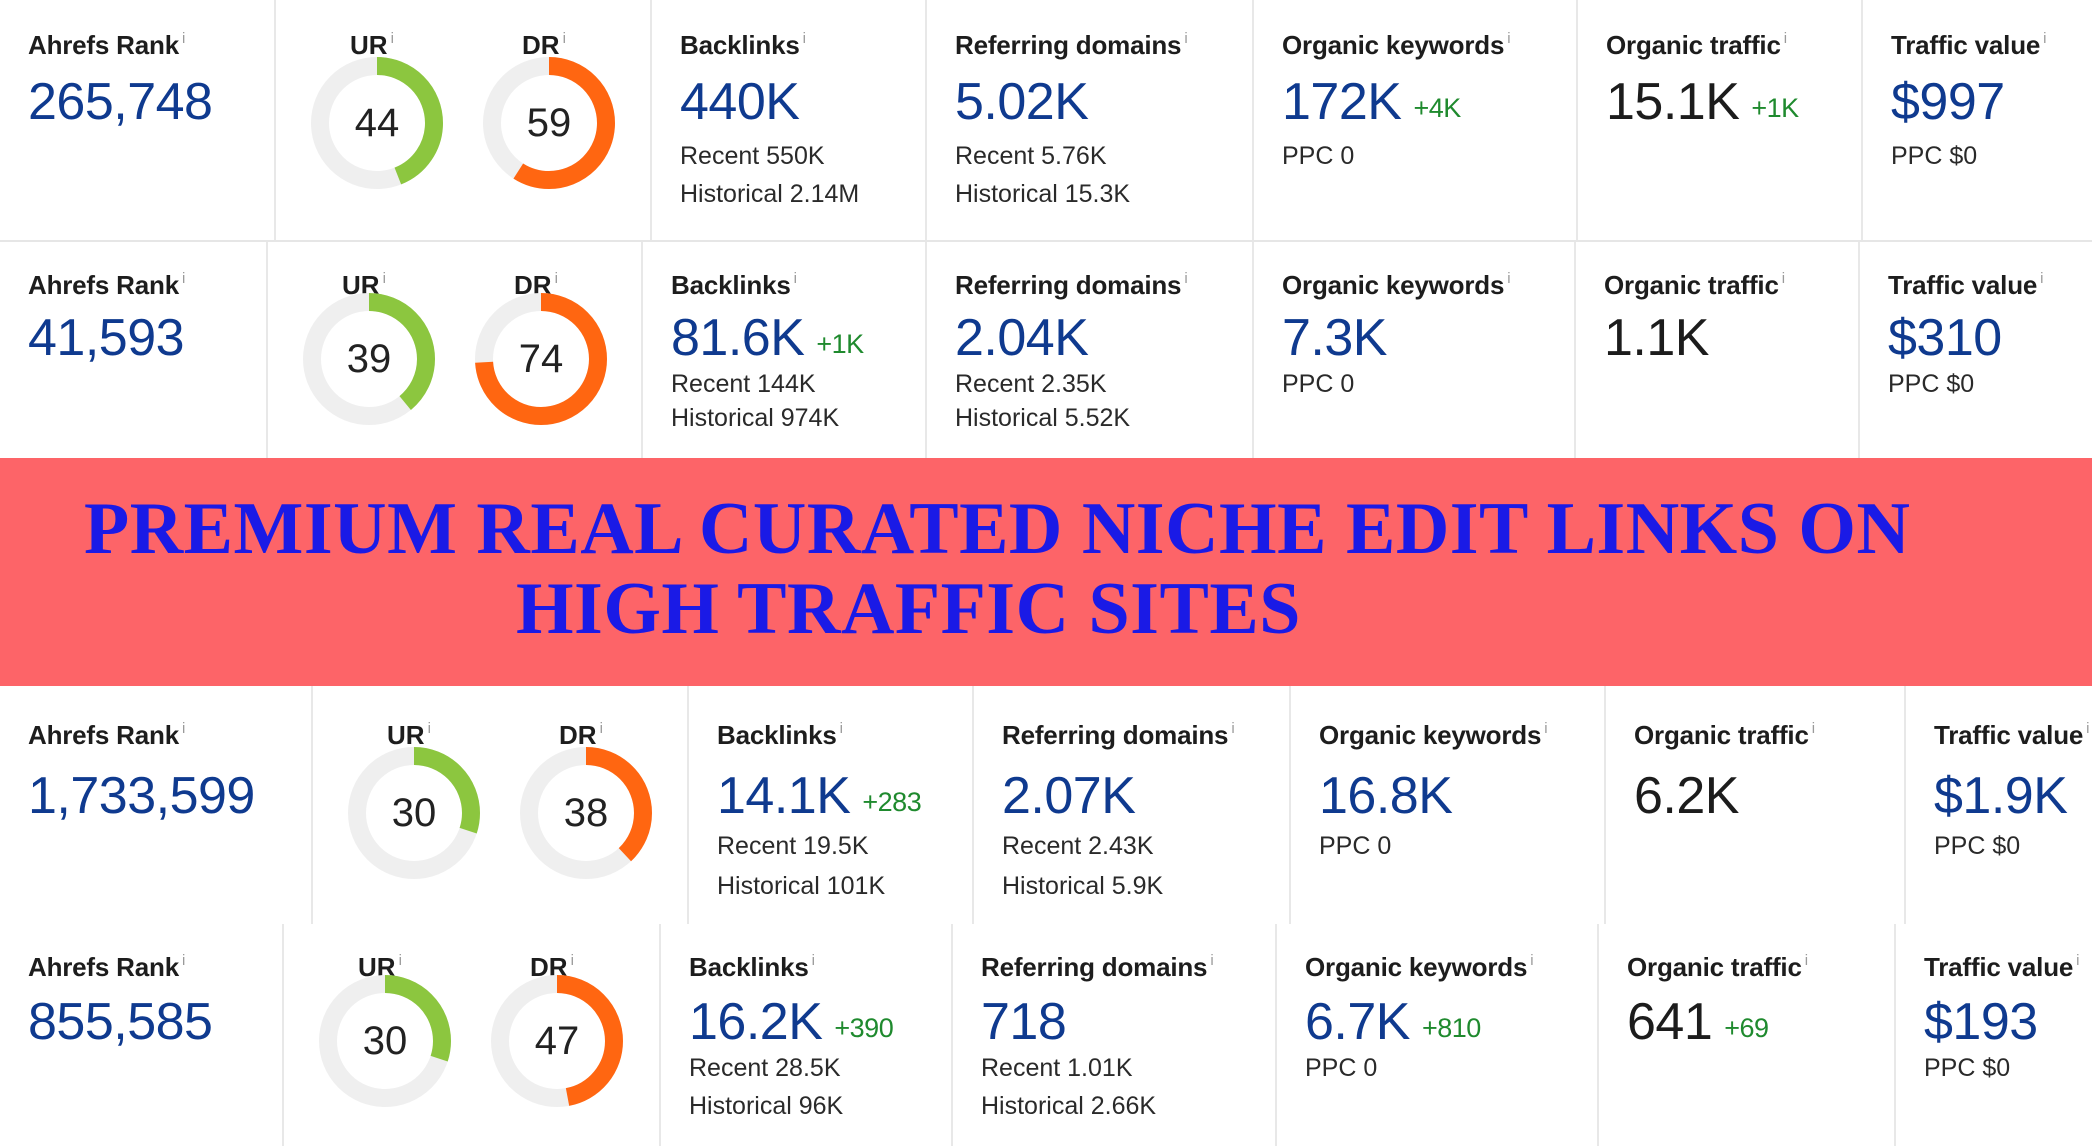 This screenshot has width=2092, height=1146. Describe the element at coordinates (1416, 967) in the screenshot. I see `organic-keywords-label-text: Organic keywords` at that location.